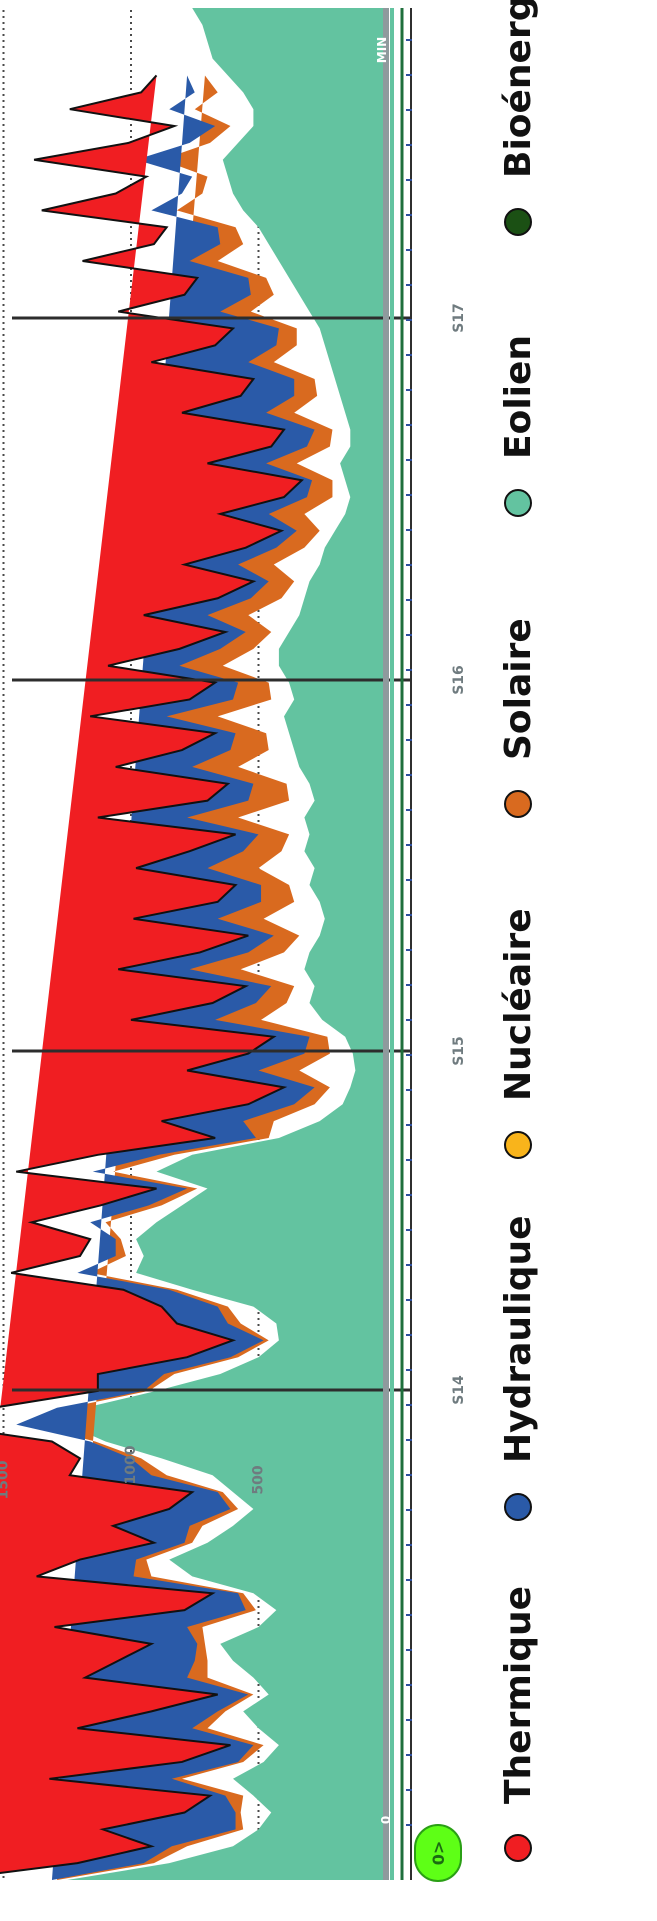 The width and height of the screenshot is (657, 1921). I want to click on y-tick-label: 500, so click(259, 1479).